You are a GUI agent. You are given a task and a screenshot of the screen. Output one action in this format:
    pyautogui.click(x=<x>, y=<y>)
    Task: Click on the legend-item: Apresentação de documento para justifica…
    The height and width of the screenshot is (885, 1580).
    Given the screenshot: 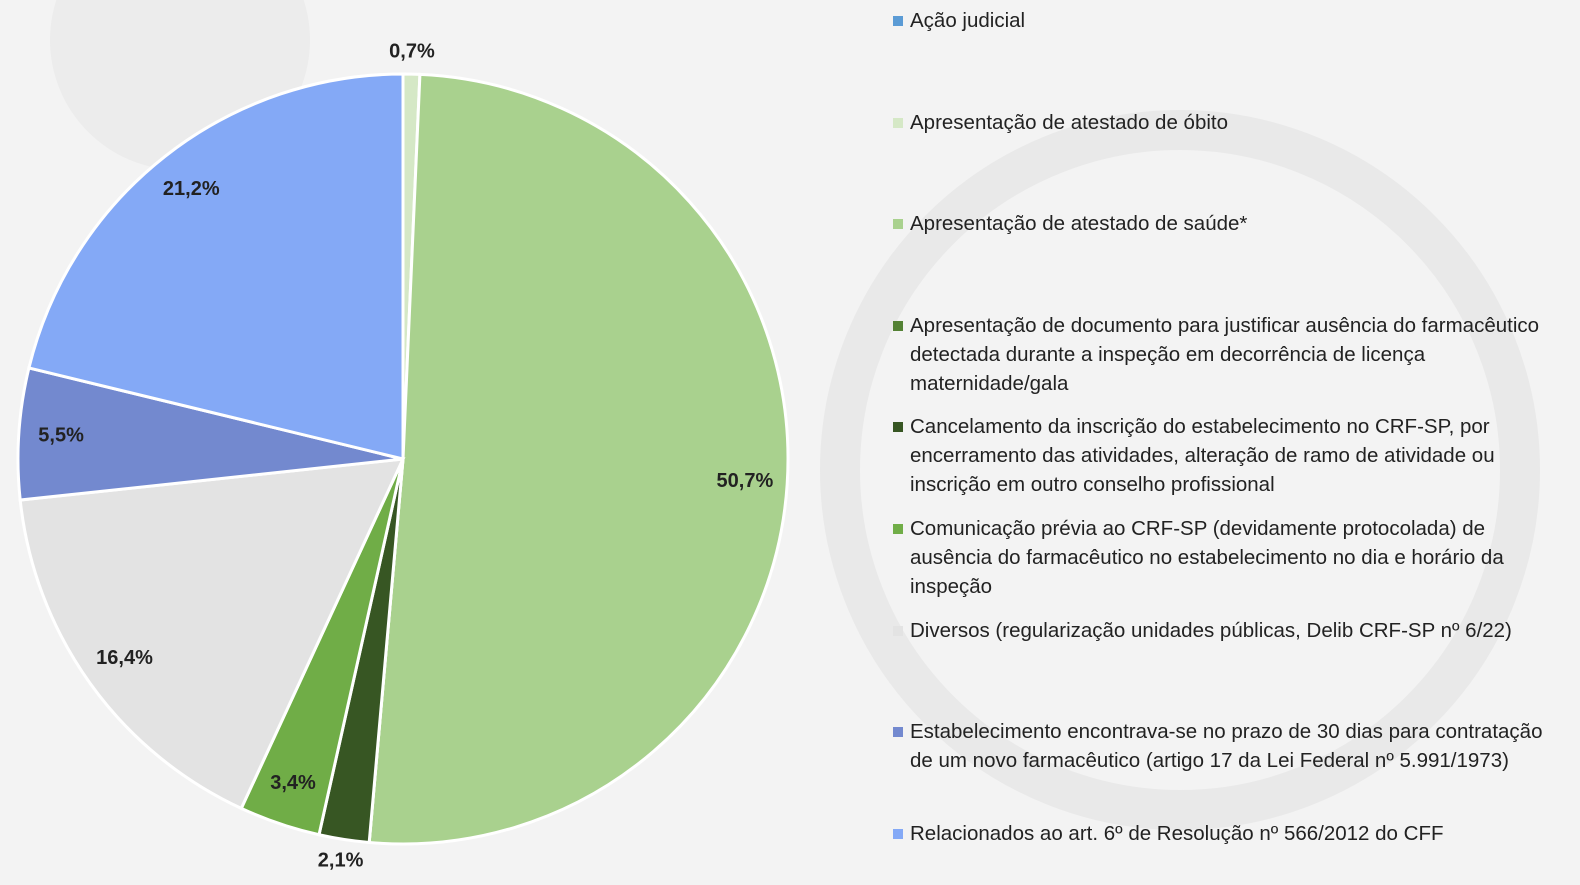 What is the action you would take?
    pyautogui.click(x=1223, y=354)
    